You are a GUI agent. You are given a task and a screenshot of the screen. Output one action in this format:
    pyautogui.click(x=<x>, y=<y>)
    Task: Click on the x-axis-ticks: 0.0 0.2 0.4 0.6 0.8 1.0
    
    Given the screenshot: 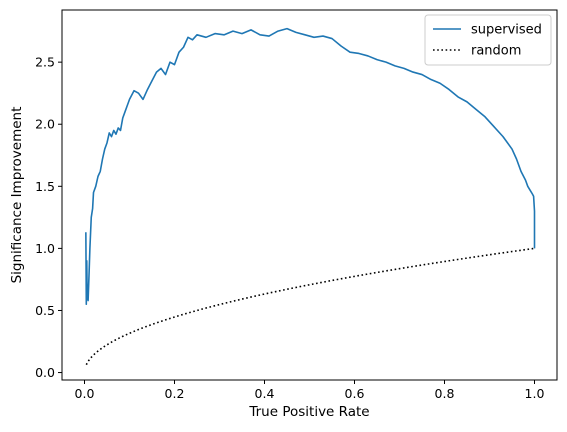 What is the action you would take?
    pyautogui.click(x=310, y=390)
    